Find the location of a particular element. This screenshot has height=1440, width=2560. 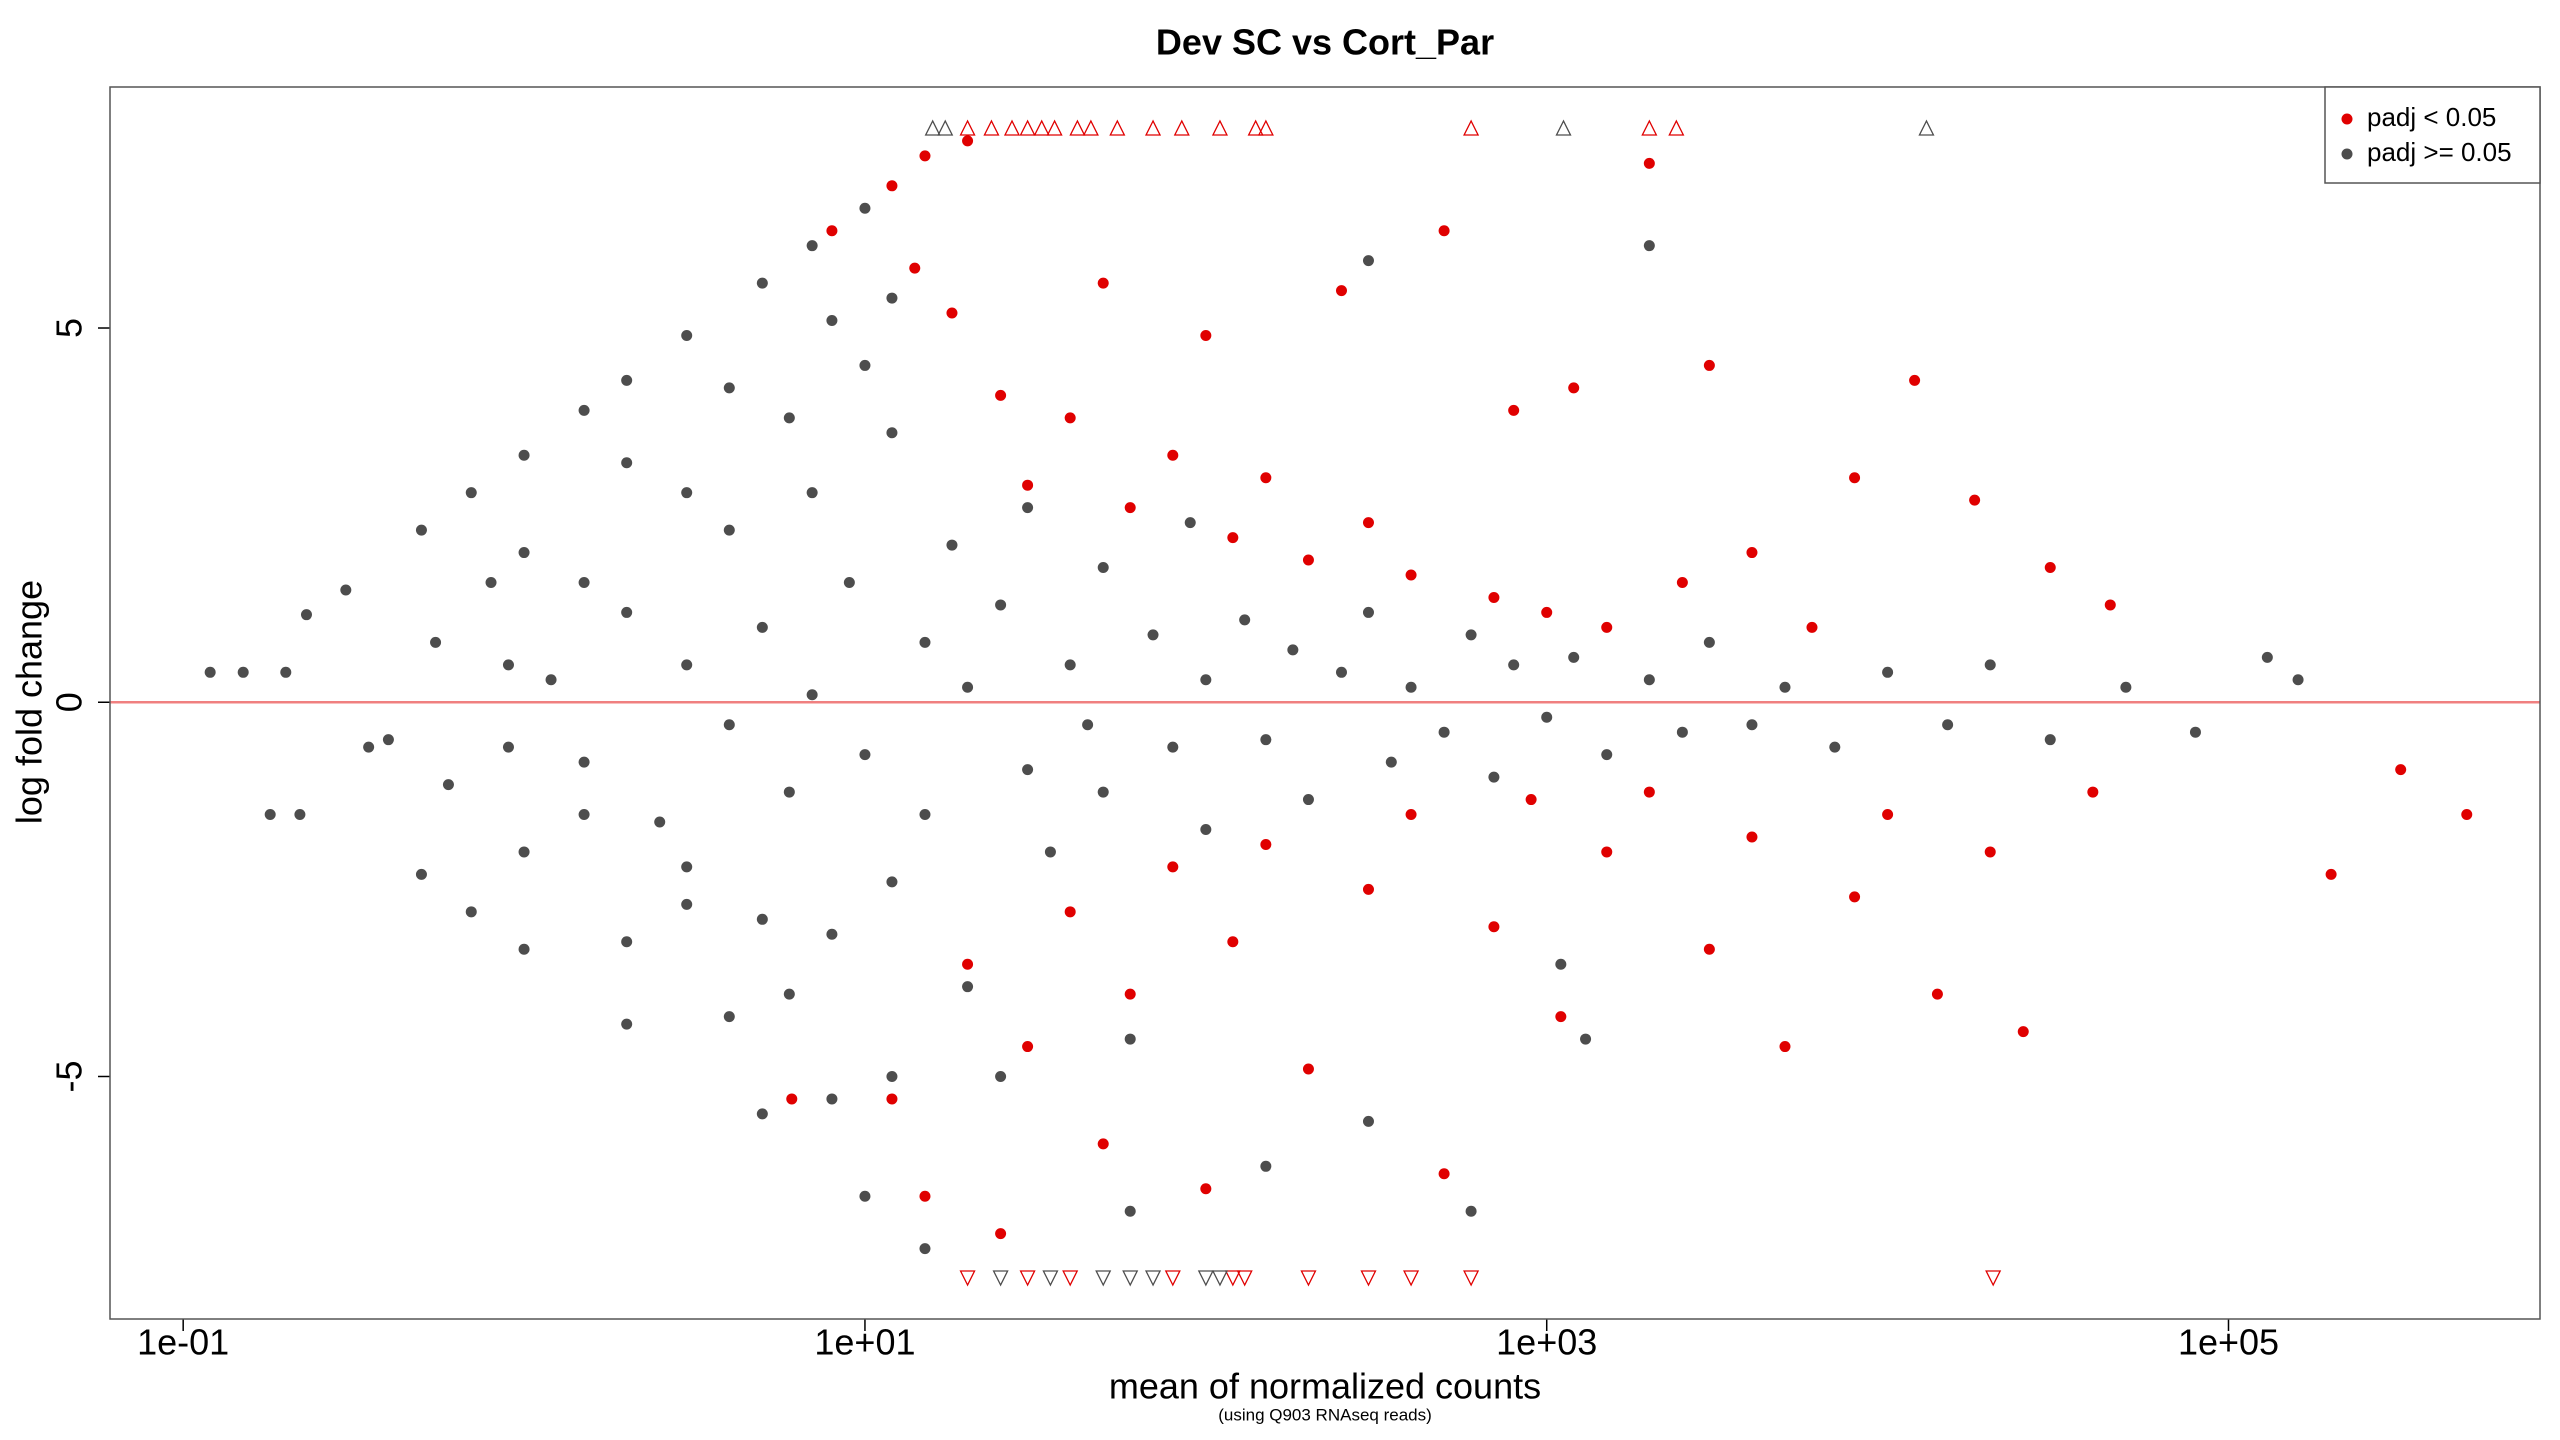

x-tick-label: 1e+05 is located at coordinates (2228, 1342).